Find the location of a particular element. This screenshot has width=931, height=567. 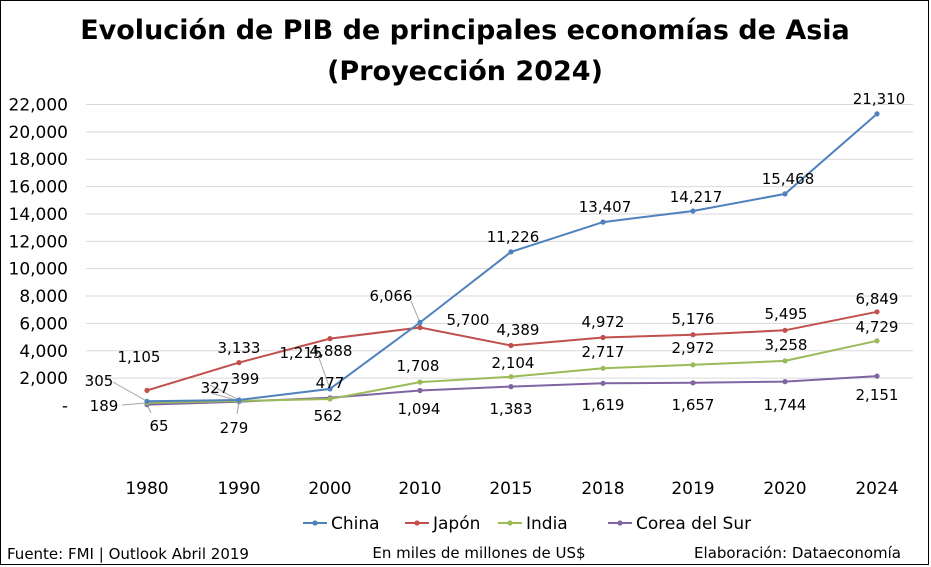

leader-line-india-1980 is located at coordinates (134, 404).